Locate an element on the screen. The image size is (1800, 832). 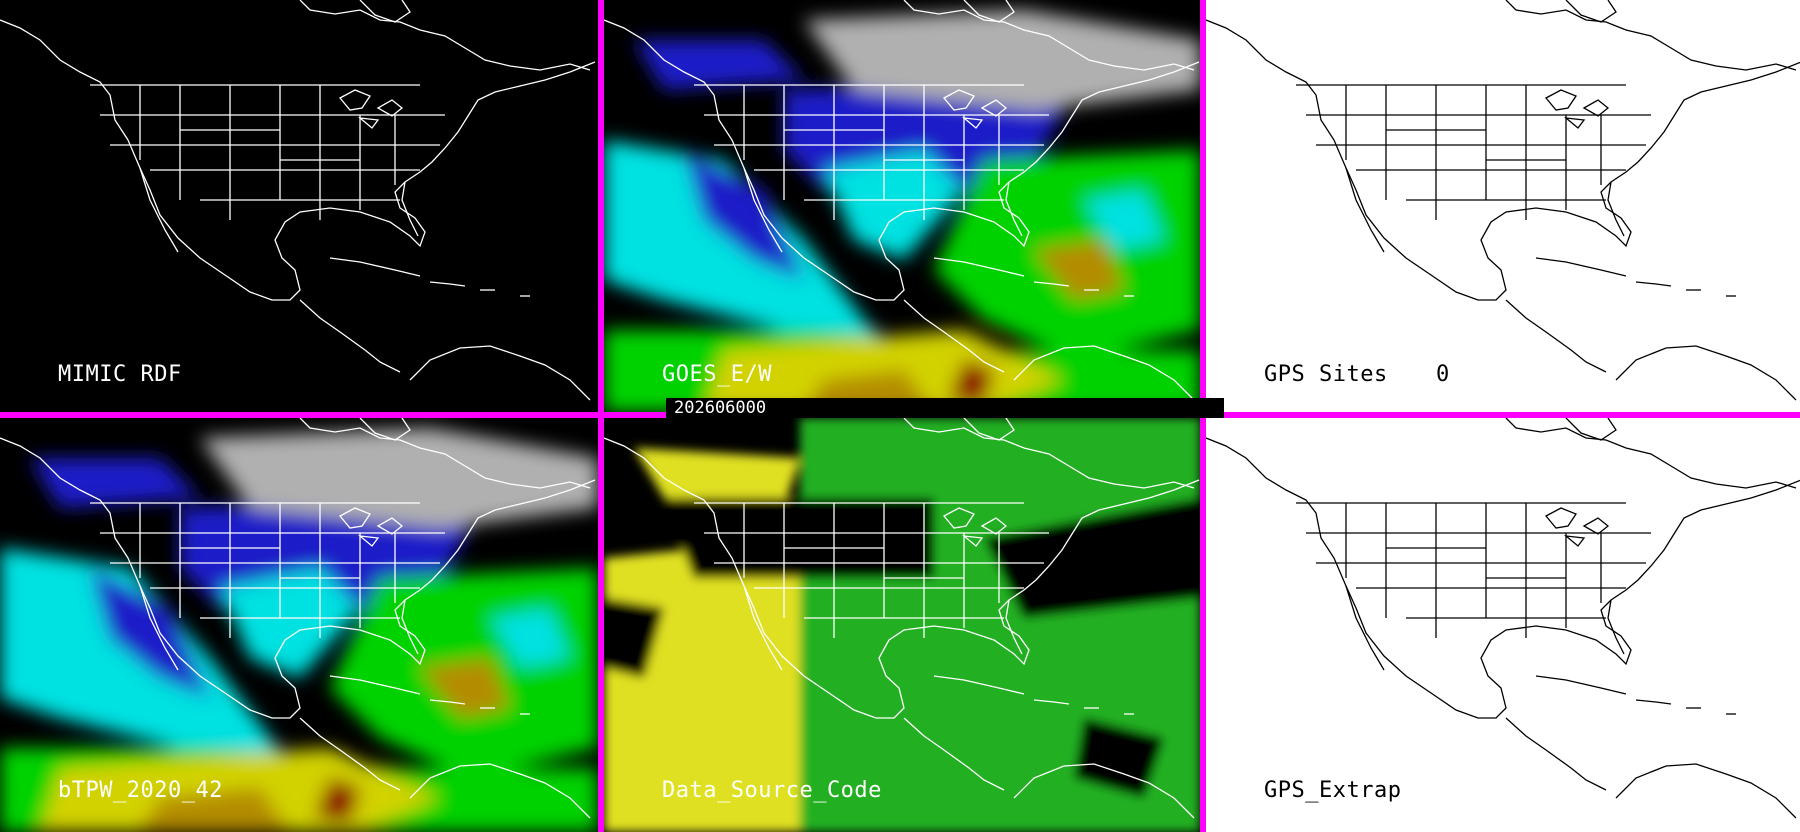
gps-site-count: 0 is located at coordinates (1443, 374).